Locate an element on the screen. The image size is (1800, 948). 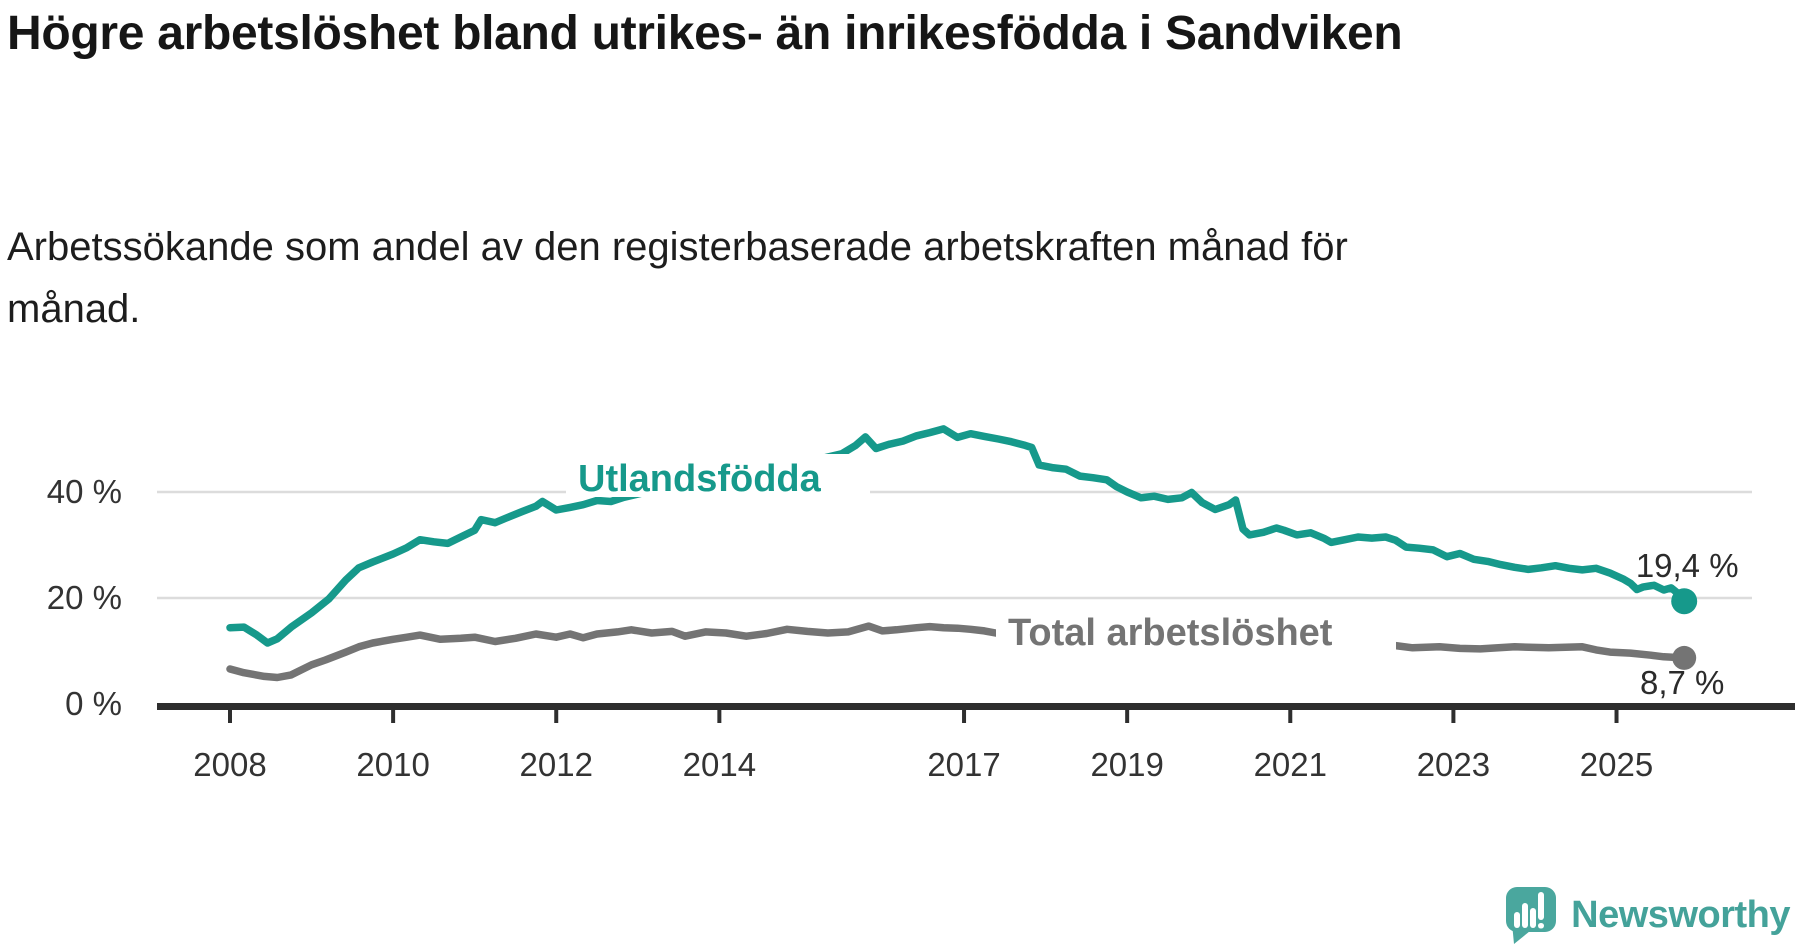
end-dot-utlandsfodda is located at coordinates (1684, 601).